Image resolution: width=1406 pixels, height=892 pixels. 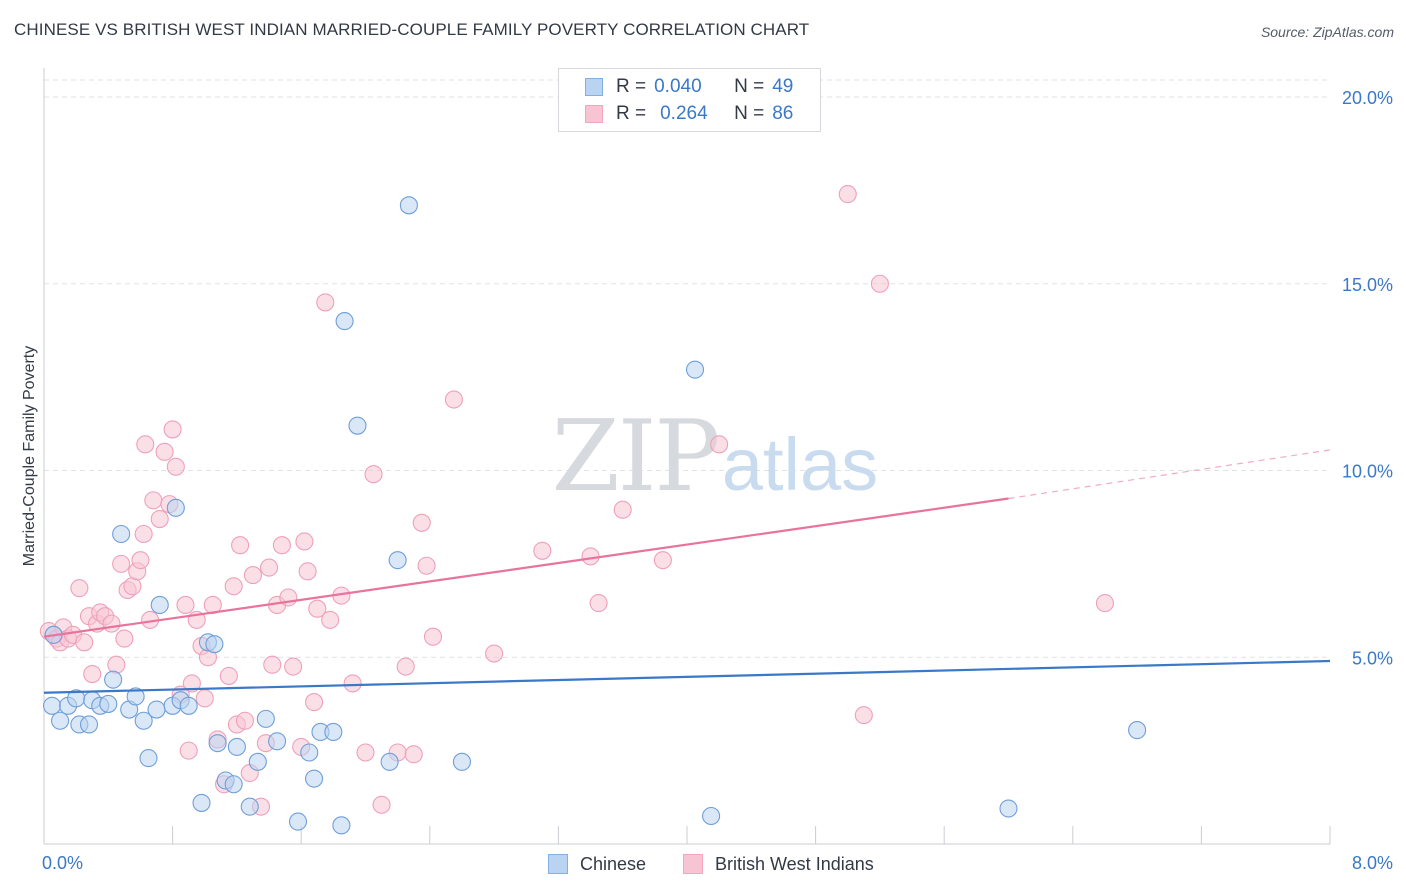 I want to click on legend-r-value: 0.040, so click(x=678, y=86).